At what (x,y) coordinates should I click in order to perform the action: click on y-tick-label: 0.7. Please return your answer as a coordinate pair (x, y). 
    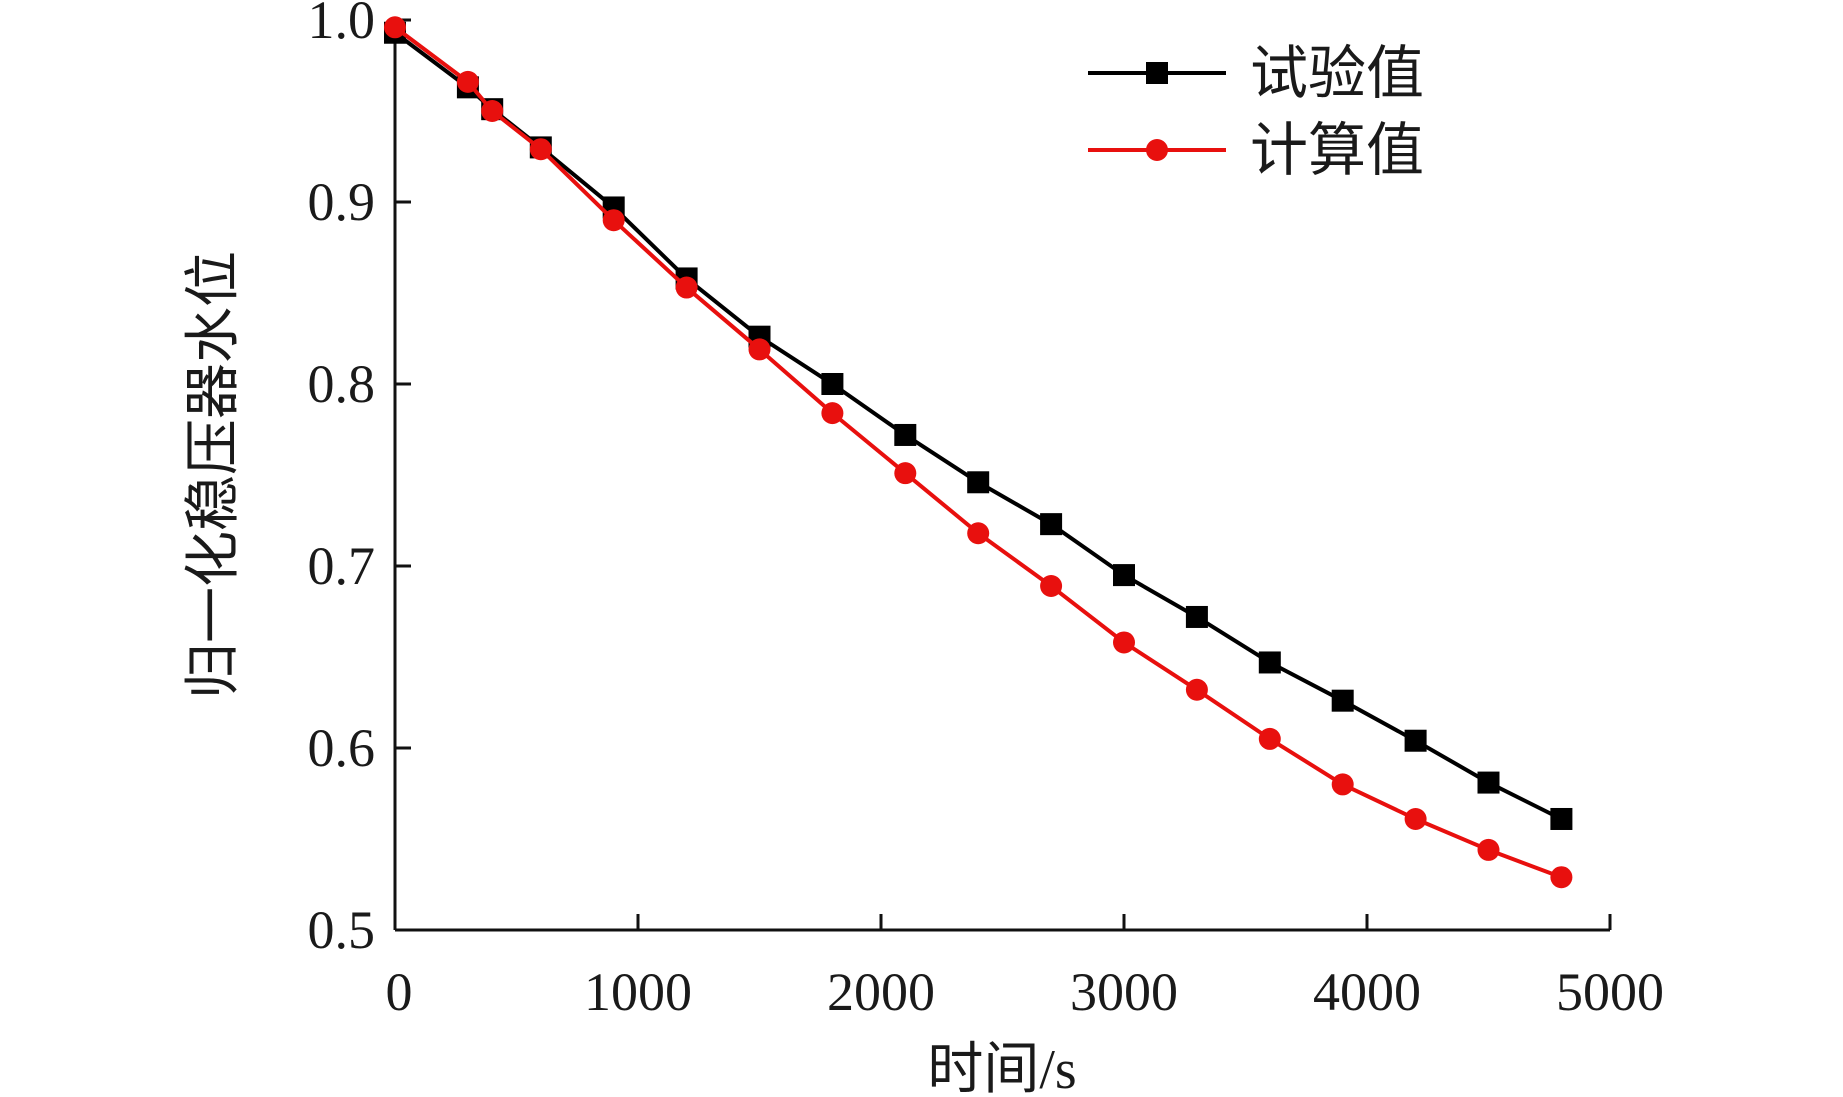
    Looking at the image, I should click on (342, 566).